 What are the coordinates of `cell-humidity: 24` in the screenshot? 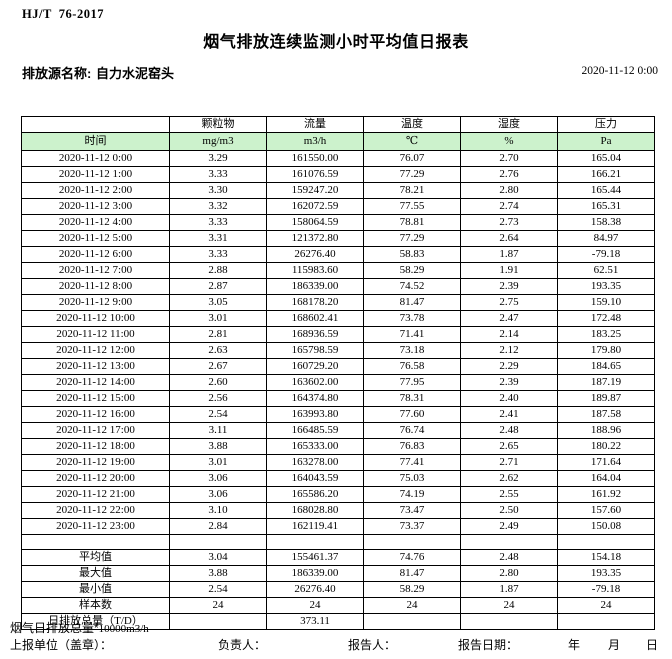 It's located at (509, 605).